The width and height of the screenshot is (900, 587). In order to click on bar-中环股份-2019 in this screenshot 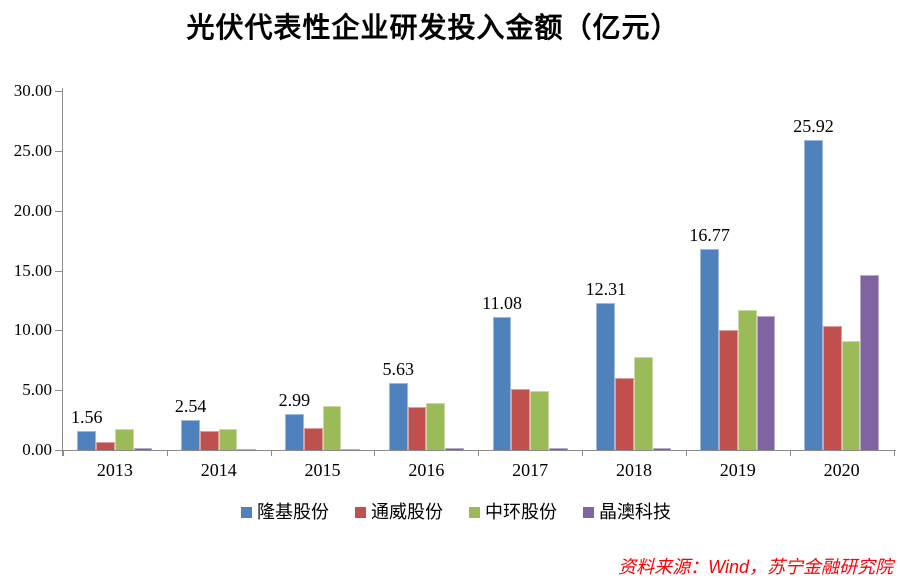, I will do `click(747, 379)`.